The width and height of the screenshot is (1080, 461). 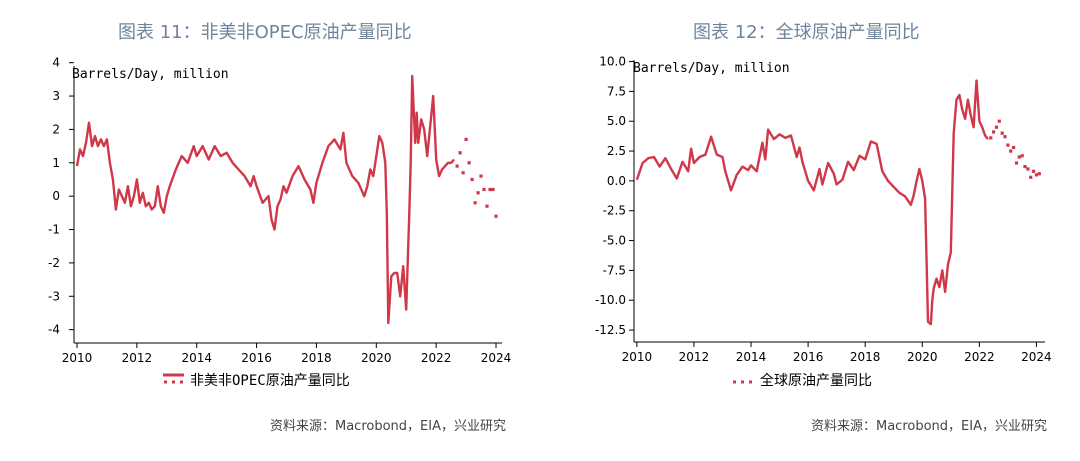 I want to click on chart-1-xtick-label: 2010, so click(x=77, y=358).